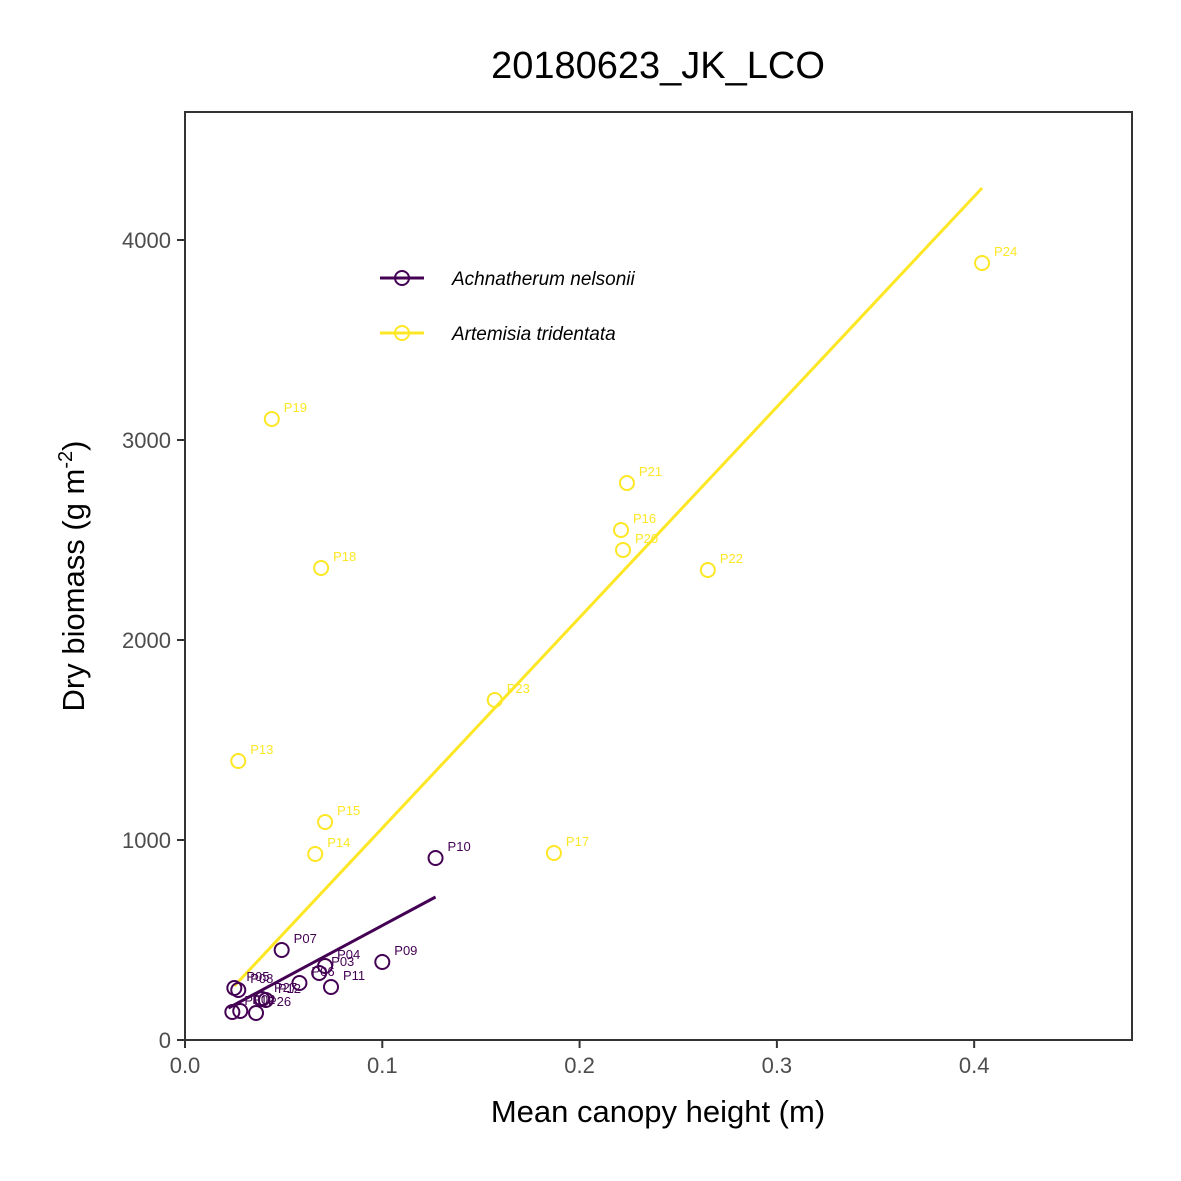 The image size is (1181, 1181). What do you see at coordinates (459, 846) in the screenshot?
I see `point-label-p10: P10` at bounding box center [459, 846].